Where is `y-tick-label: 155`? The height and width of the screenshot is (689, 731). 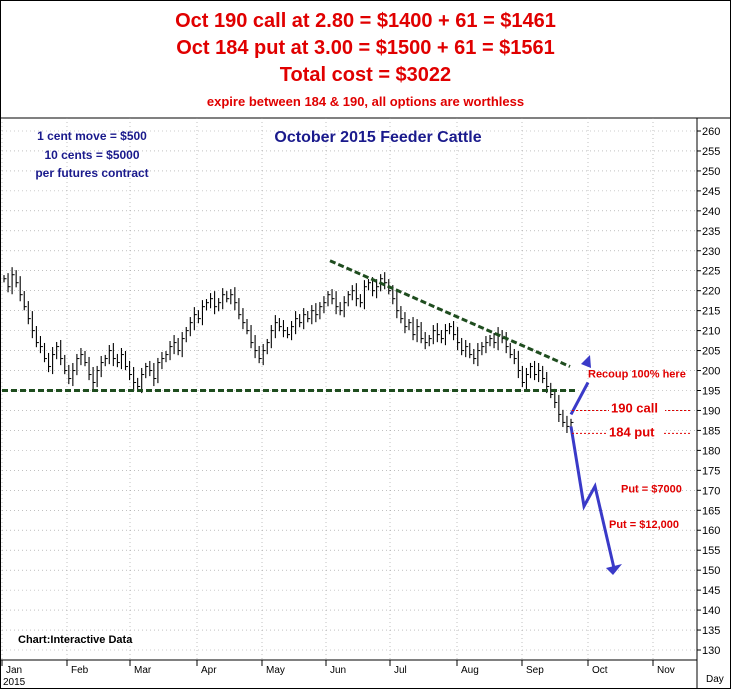
y-tick-label: 155 is located at coordinates (711, 551).